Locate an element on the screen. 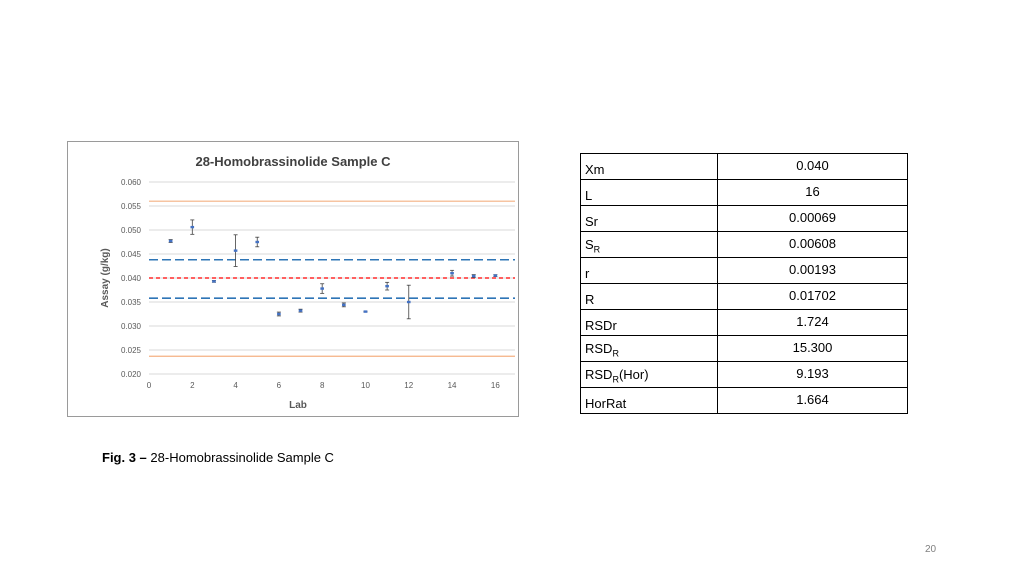 This screenshot has height=576, width=1024. stats-label: L is located at coordinates (649, 192).